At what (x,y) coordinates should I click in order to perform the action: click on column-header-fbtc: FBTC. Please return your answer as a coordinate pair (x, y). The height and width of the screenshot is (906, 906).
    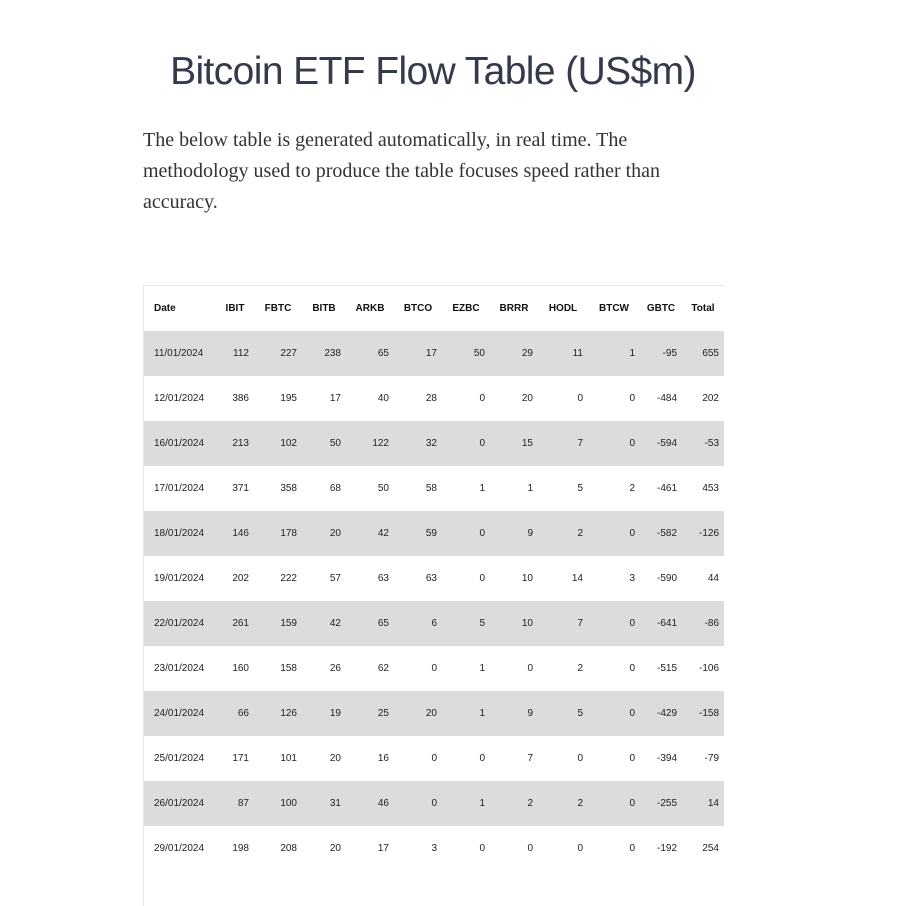
    Looking at the image, I should click on (278, 308).